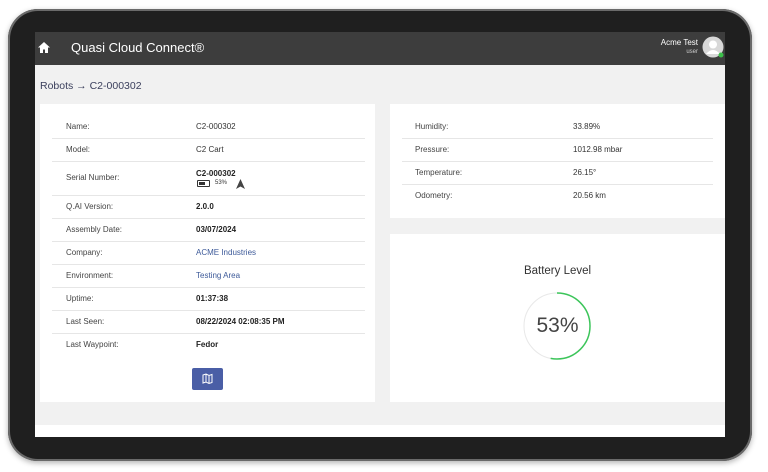 The height and width of the screenshot is (472, 768). What do you see at coordinates (226, 252) in the screenshot?
I see `detail-value: ACME Industries` at bounding box center [226, 252].